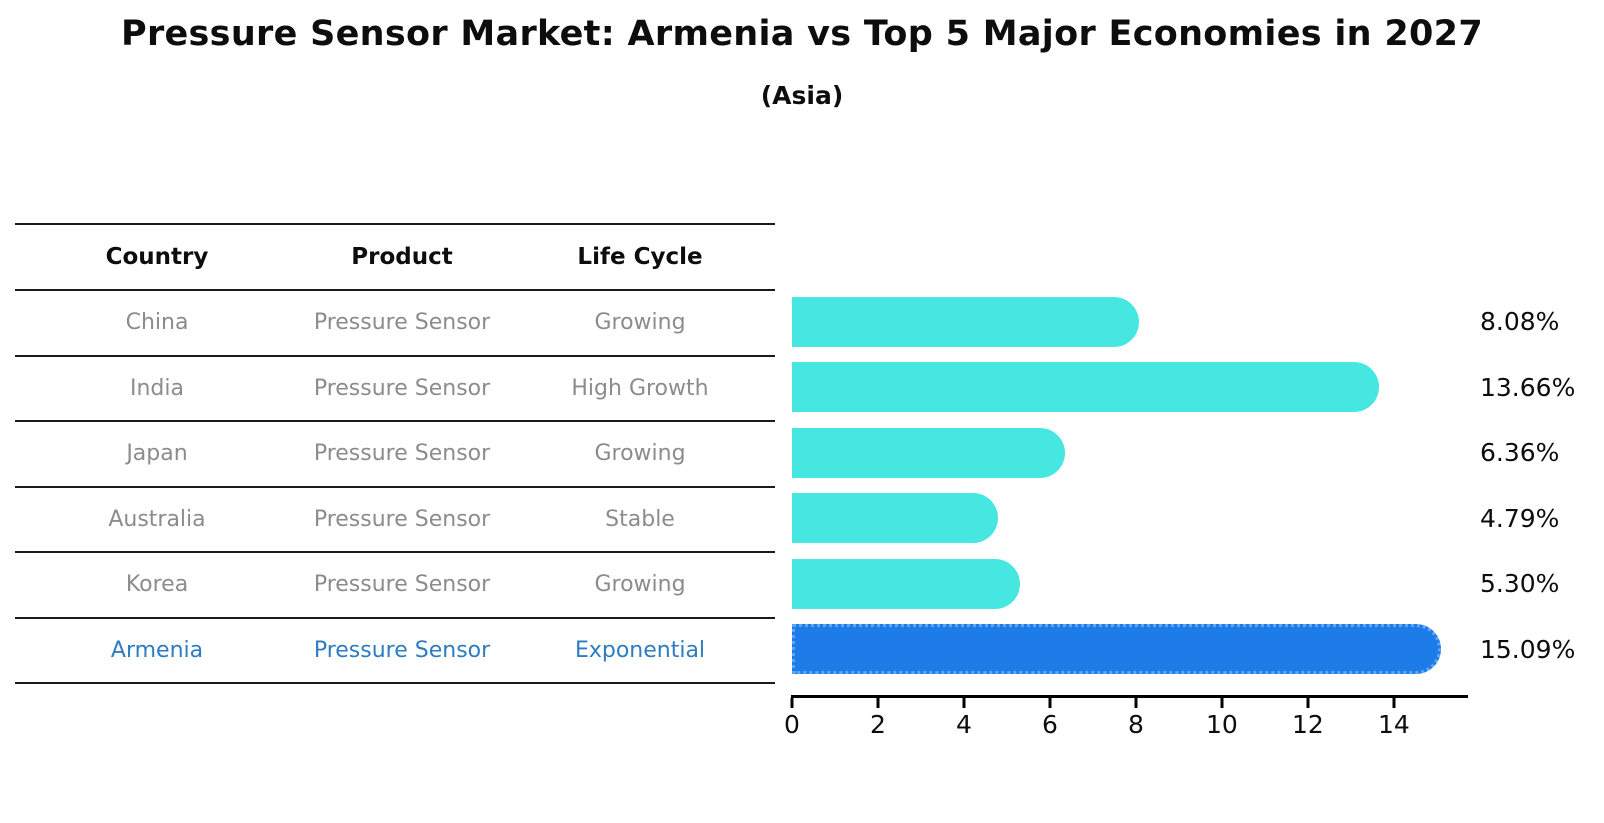 Image resolution: width=1604 pixels, height=823 pixels. What do you see at coordinates (792, 724) in the screenshot?
I see `x-tick-label: 0` at bounding box center [792, 724].